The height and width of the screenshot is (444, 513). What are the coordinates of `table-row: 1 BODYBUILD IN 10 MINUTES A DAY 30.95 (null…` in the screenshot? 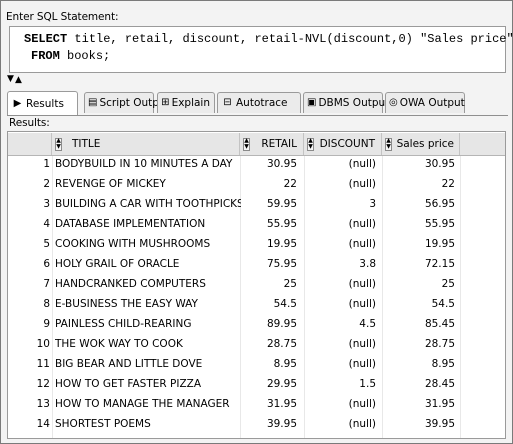 It's located at (256, 164).